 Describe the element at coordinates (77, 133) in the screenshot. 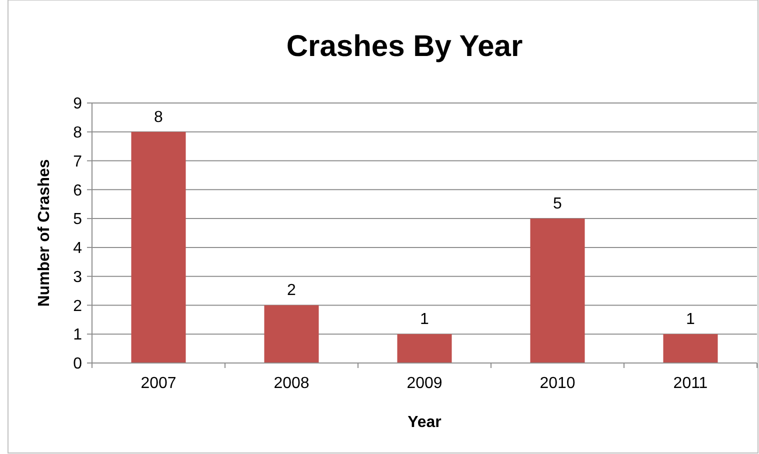

I see `y-tick-label: 8` at that location.